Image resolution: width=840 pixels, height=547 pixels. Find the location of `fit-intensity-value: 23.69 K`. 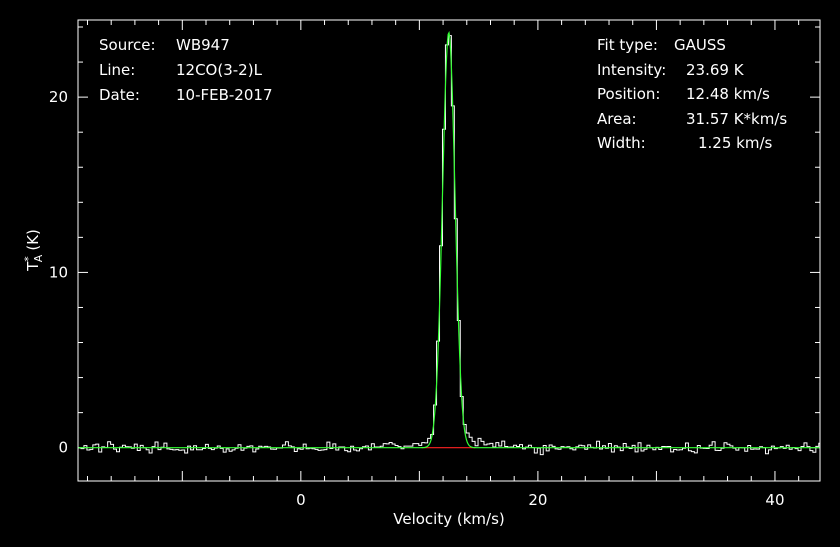

fit-intensity-value: 23.69 K is located at coordinates (715, 70).